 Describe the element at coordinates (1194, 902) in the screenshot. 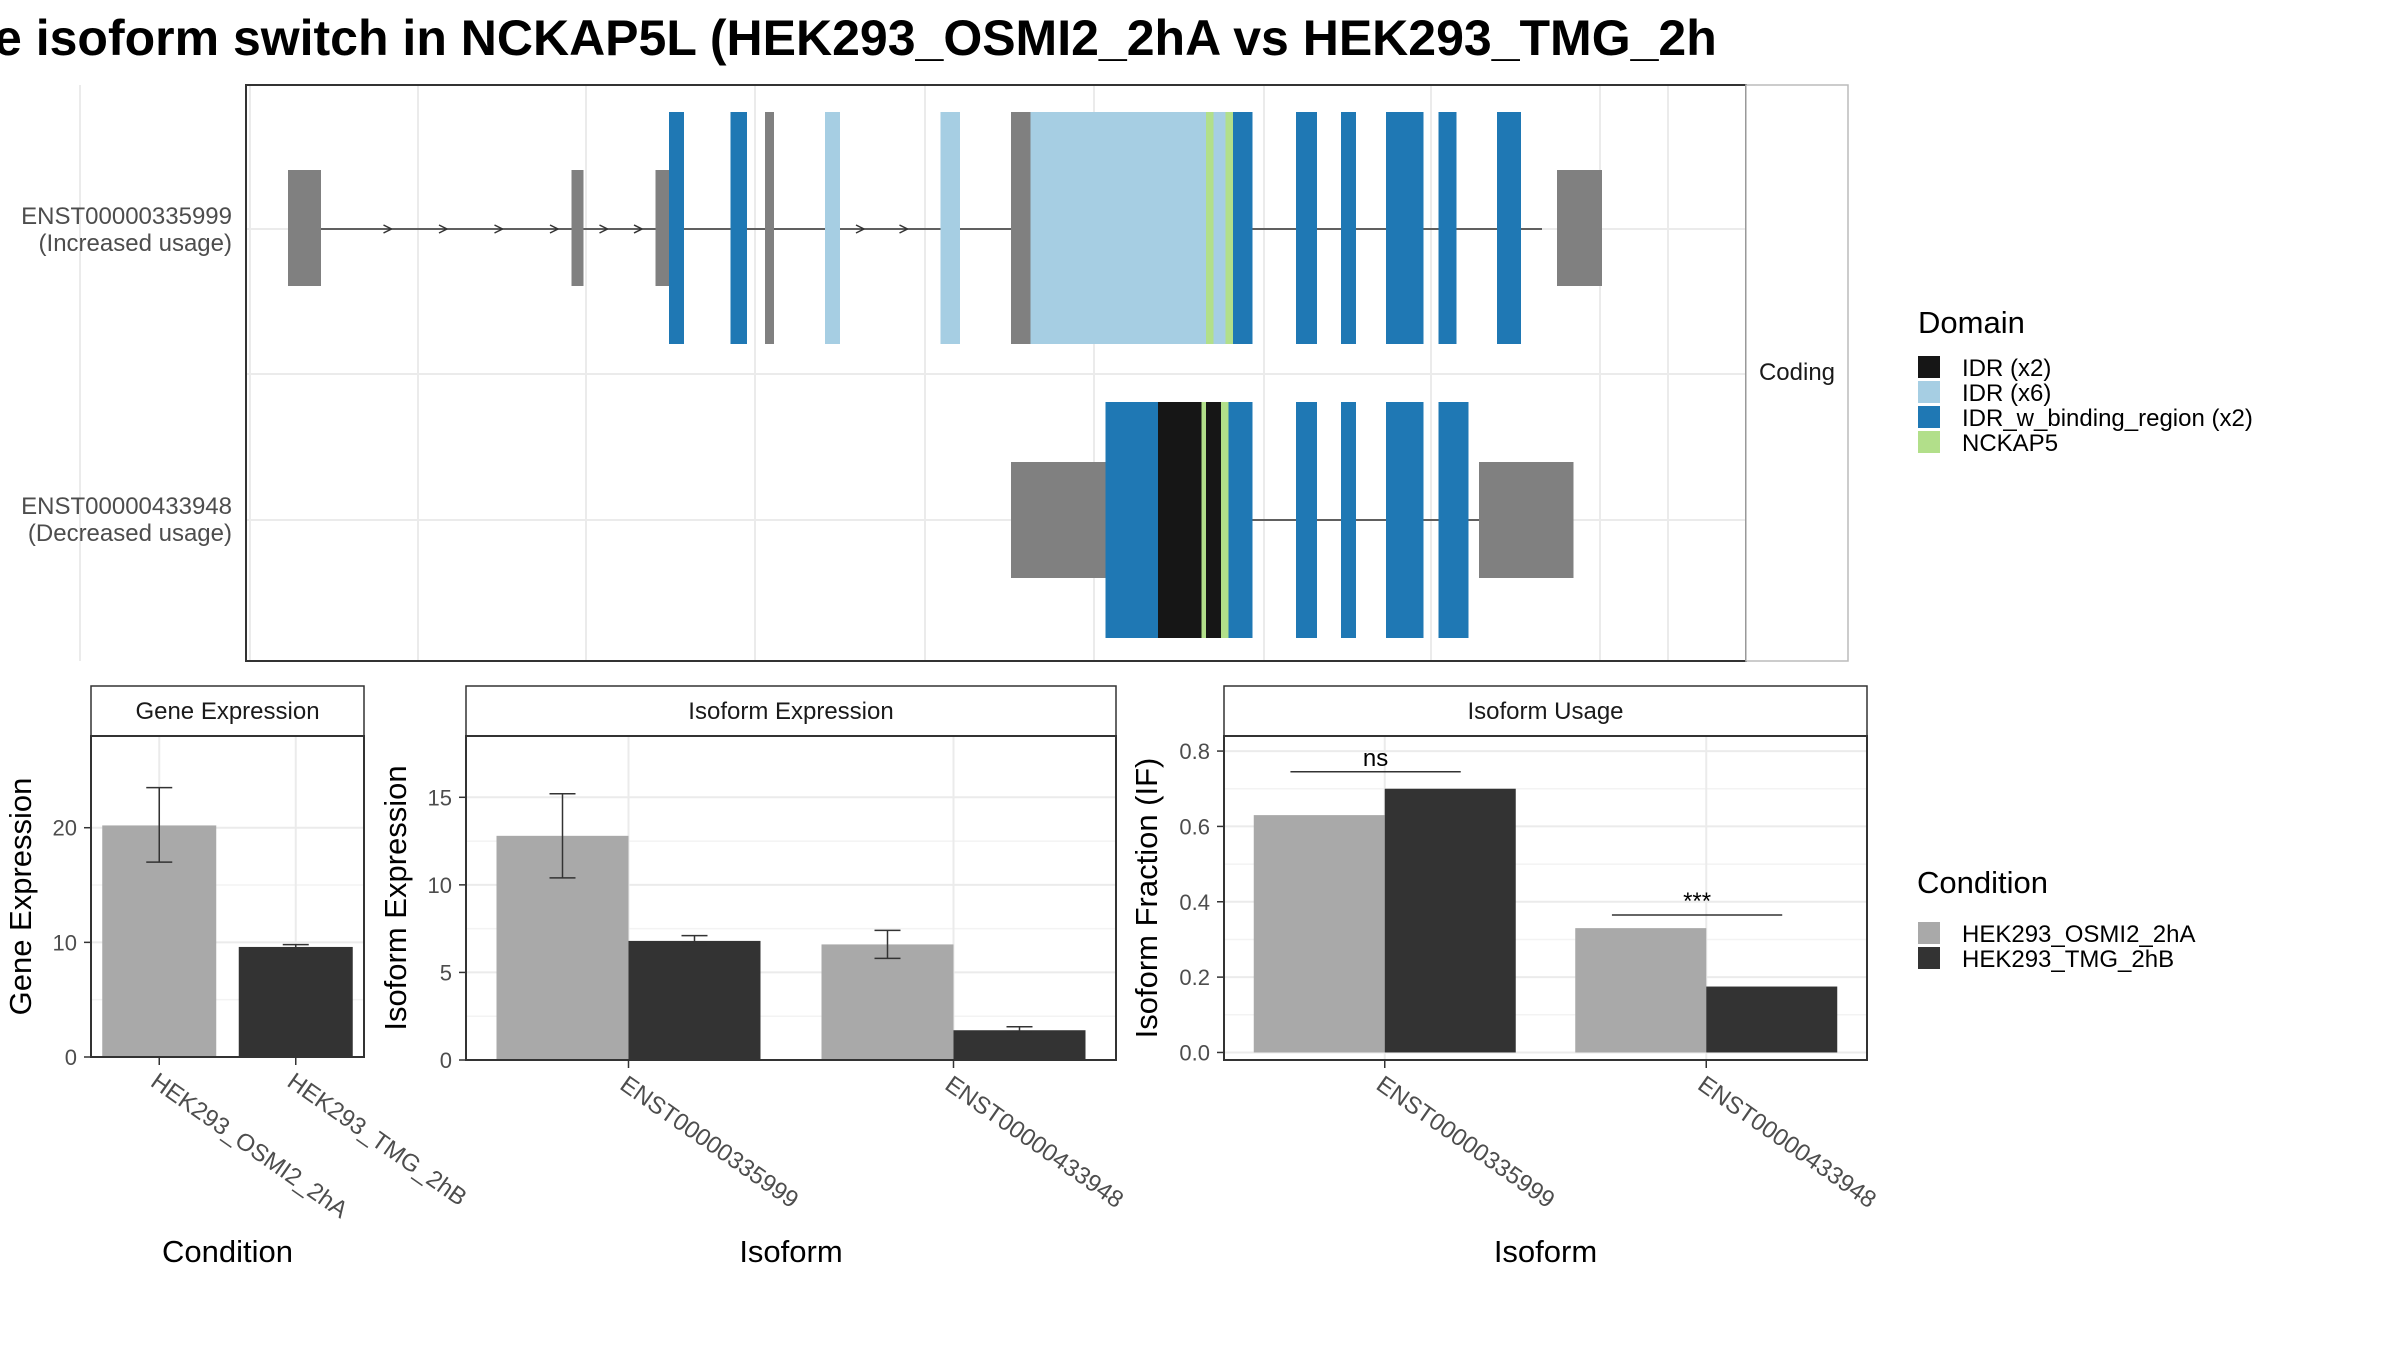

I see `y-tick-label: 0.4` at that location.